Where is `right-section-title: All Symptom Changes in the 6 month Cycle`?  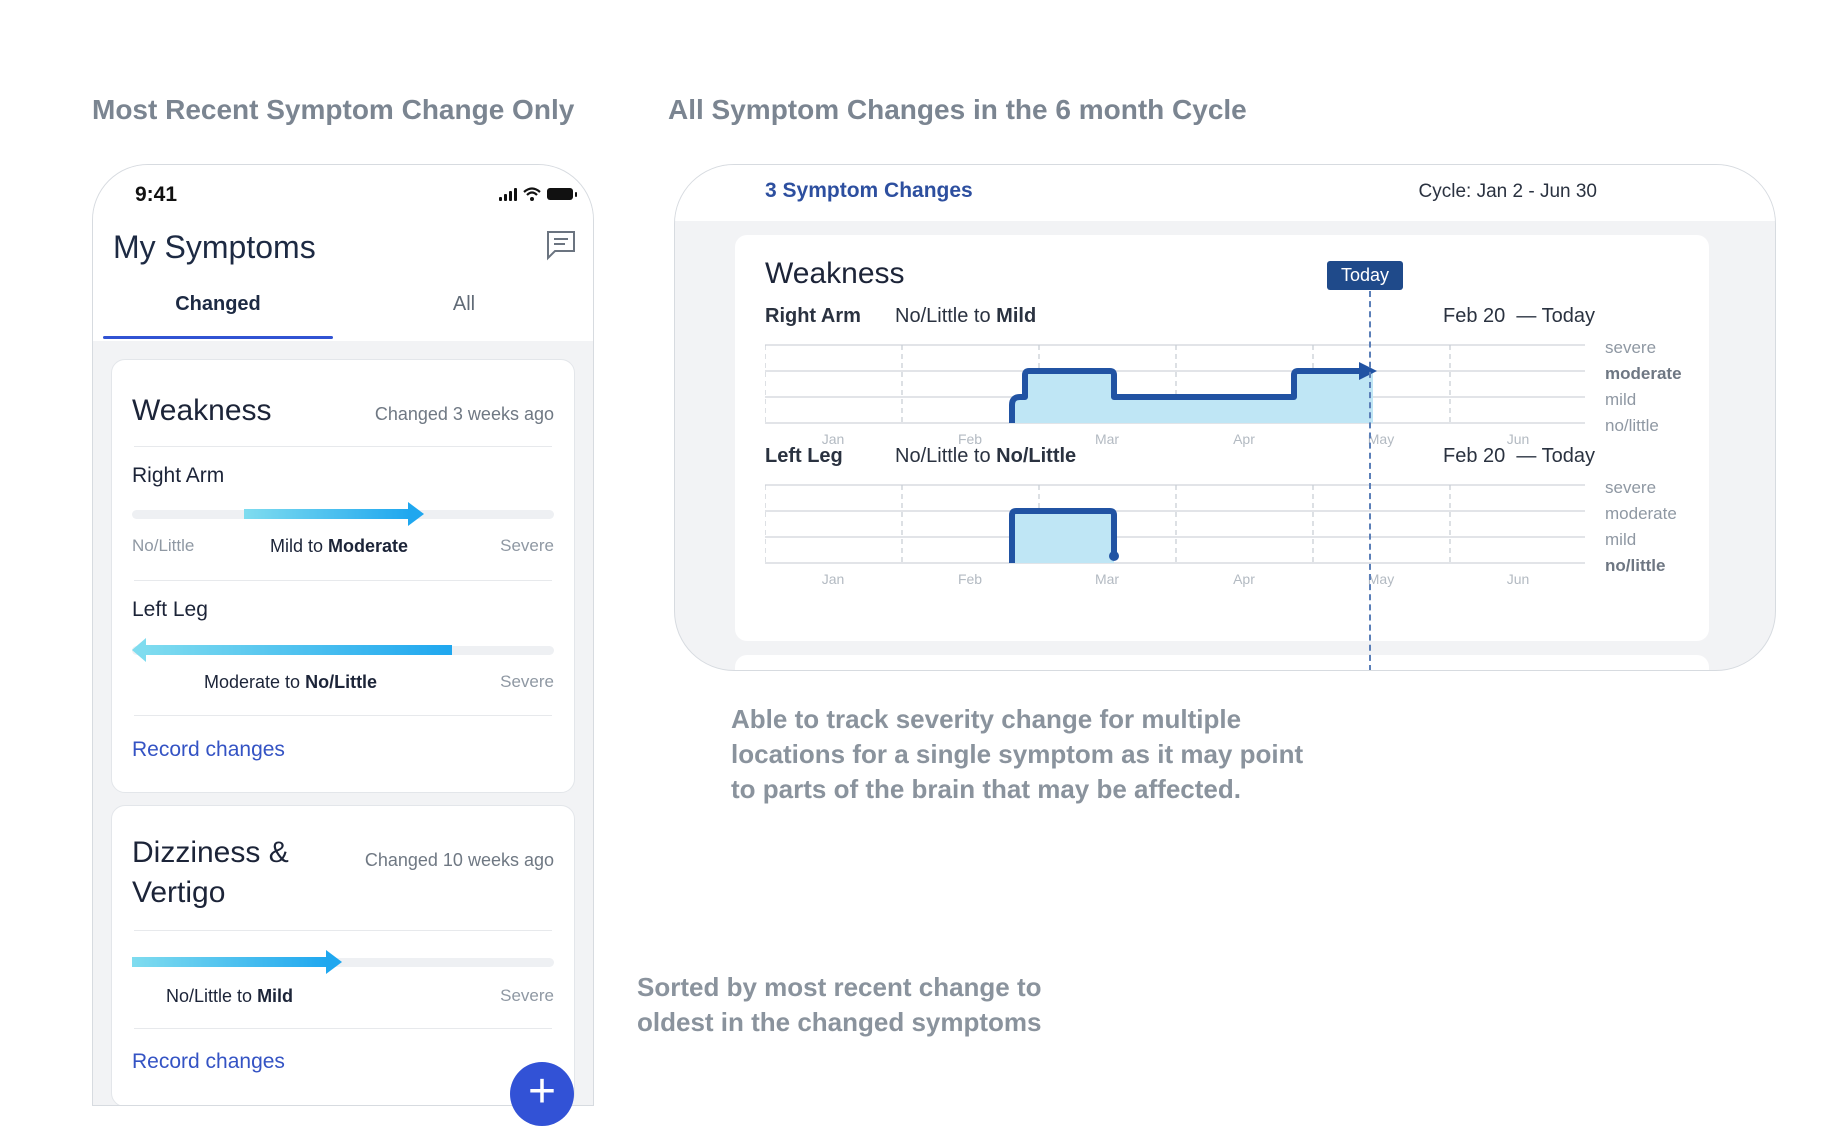
right-section-title: All Symptom Changes in the 6 month Cycle is located at coordinates (957, 109).